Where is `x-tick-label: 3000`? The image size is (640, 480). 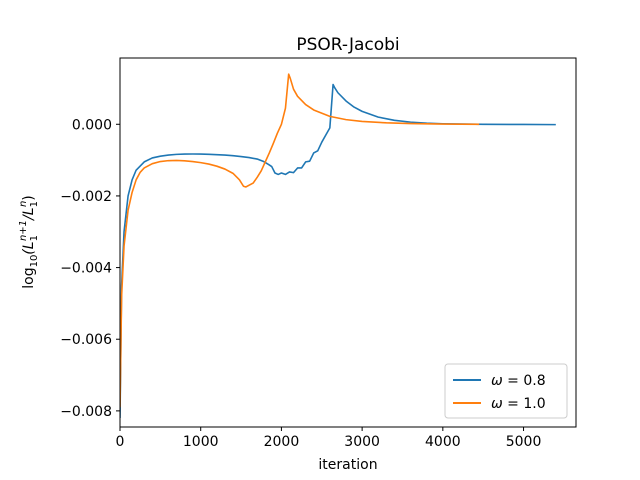 x-tick-label: 3000 is located at coordinates (362, 442).